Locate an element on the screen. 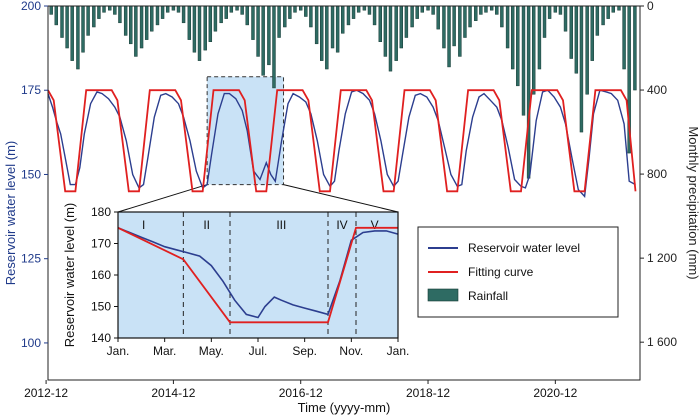  x-tick-label: 2020-12 is located at coordinates (555, 393).